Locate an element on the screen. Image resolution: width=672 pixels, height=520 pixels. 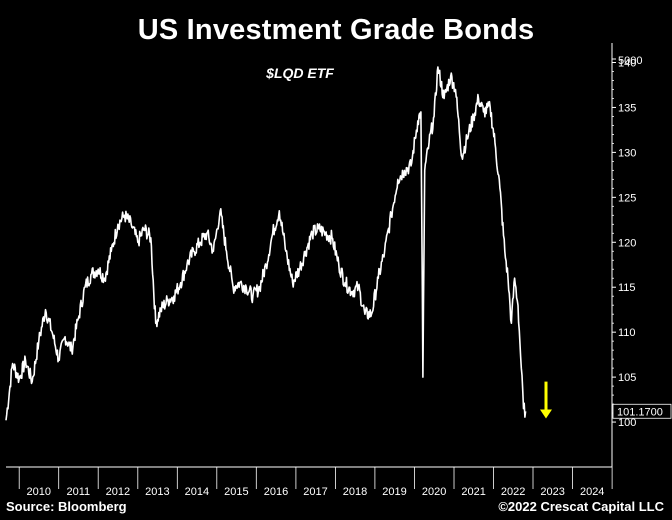
y-tick-label: 140 is located at coordinates (627, 63).